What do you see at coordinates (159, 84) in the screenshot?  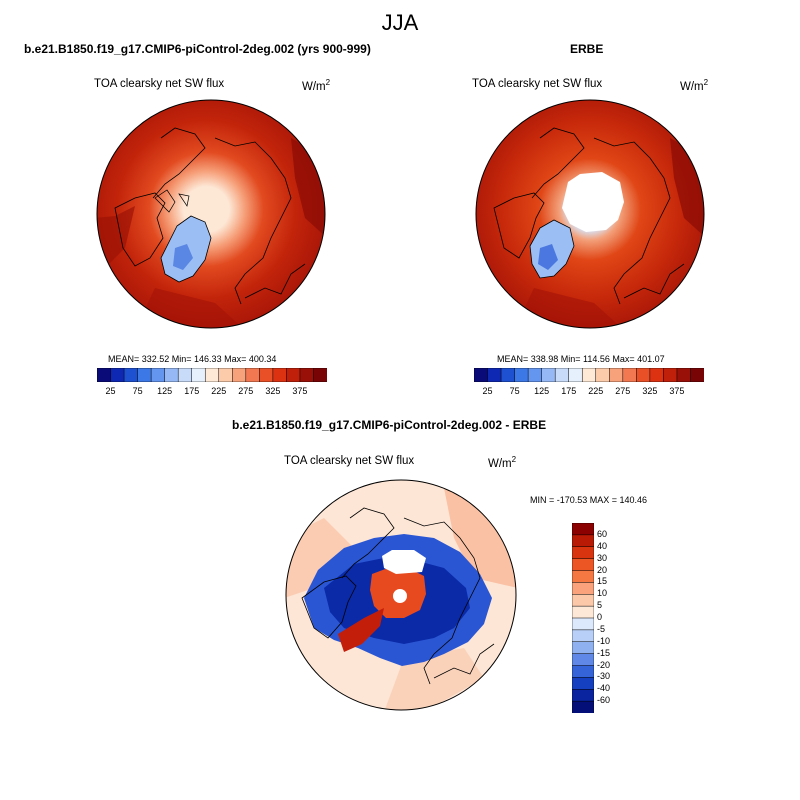 I see `panel-1-field-label: TOA clearsky net SW flux` at bounding box center [159, 84].